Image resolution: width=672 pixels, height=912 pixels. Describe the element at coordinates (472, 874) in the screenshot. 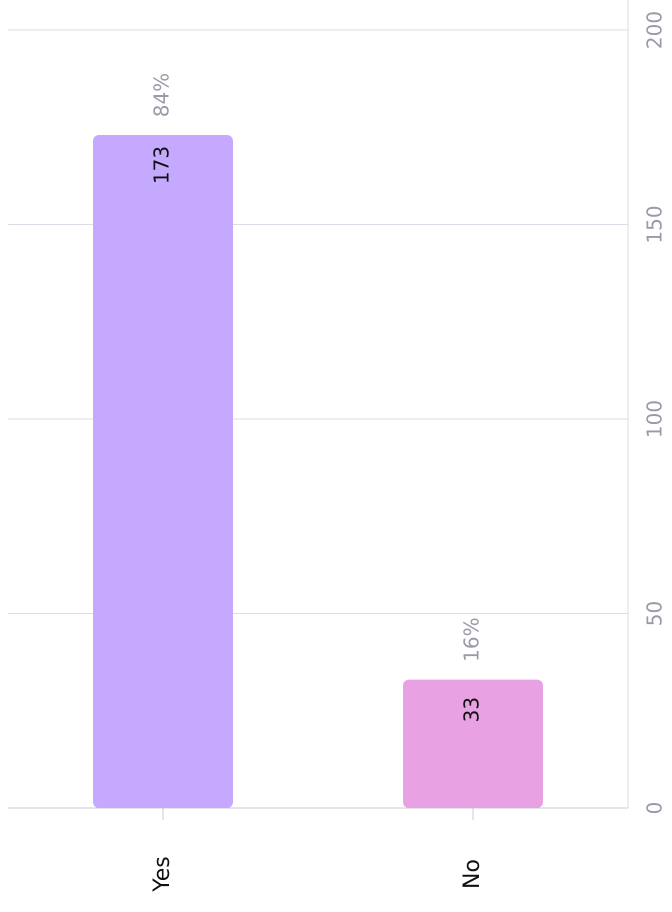

I see `x-tick-label: No` at that location.